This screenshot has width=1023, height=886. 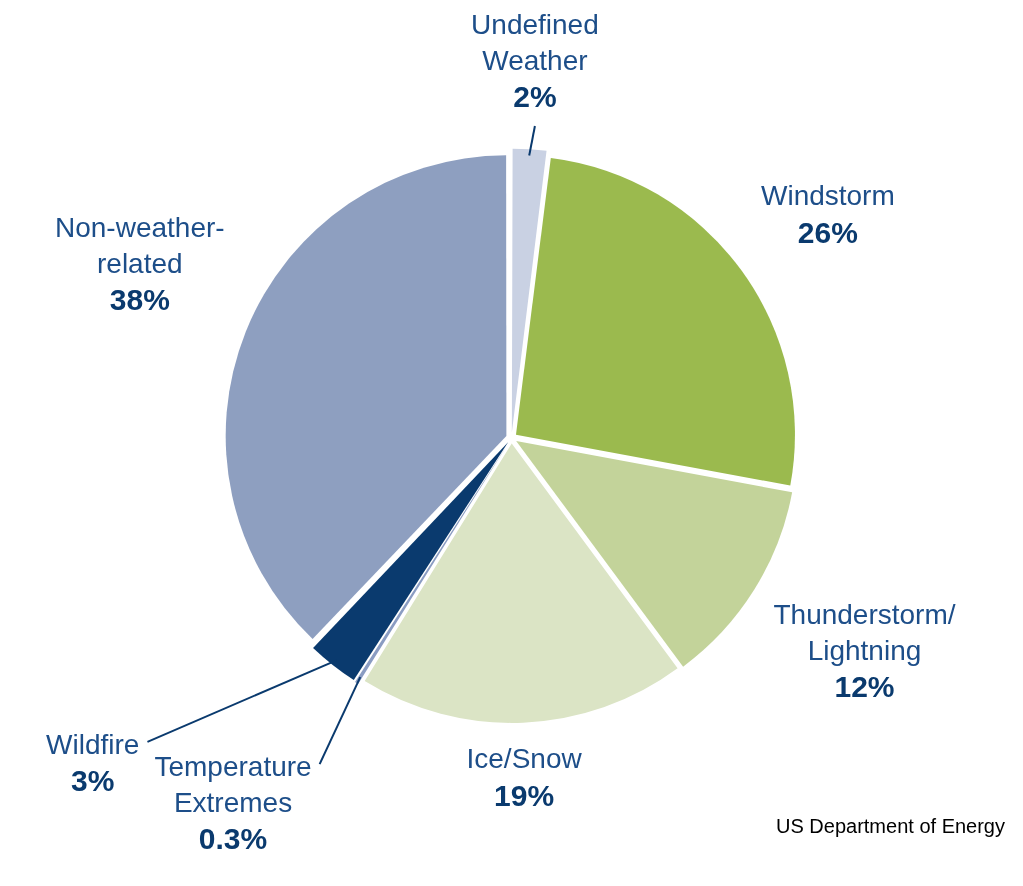 I want to click on data-label: 12%, so click(x=864, y=687).